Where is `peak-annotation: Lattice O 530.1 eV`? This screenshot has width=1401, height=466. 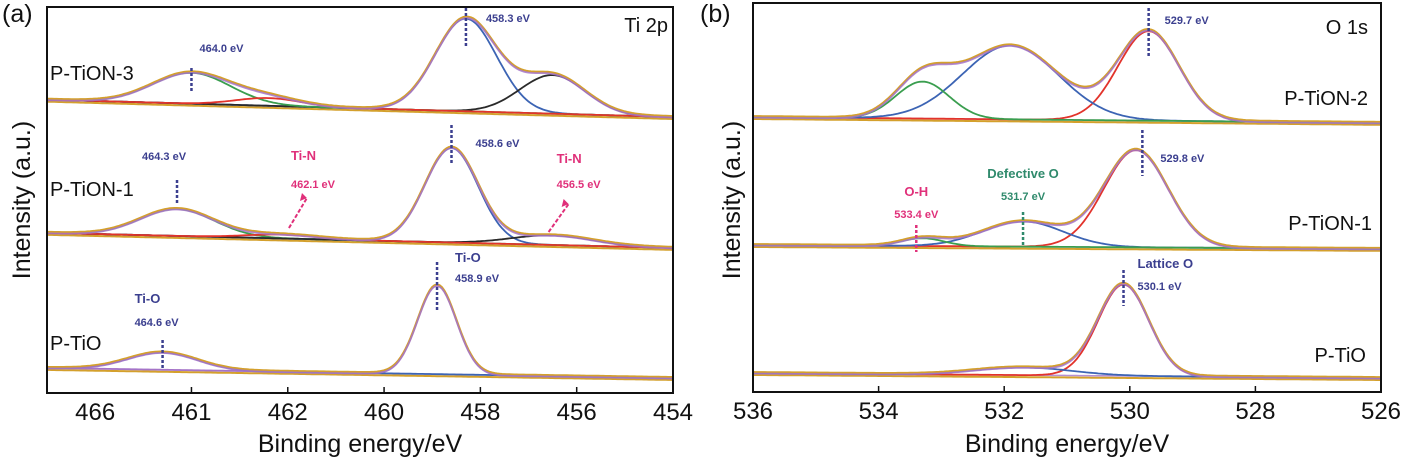
peak-annotation: Lattice O 530.1 eV is located at coordinates (1158, 281).